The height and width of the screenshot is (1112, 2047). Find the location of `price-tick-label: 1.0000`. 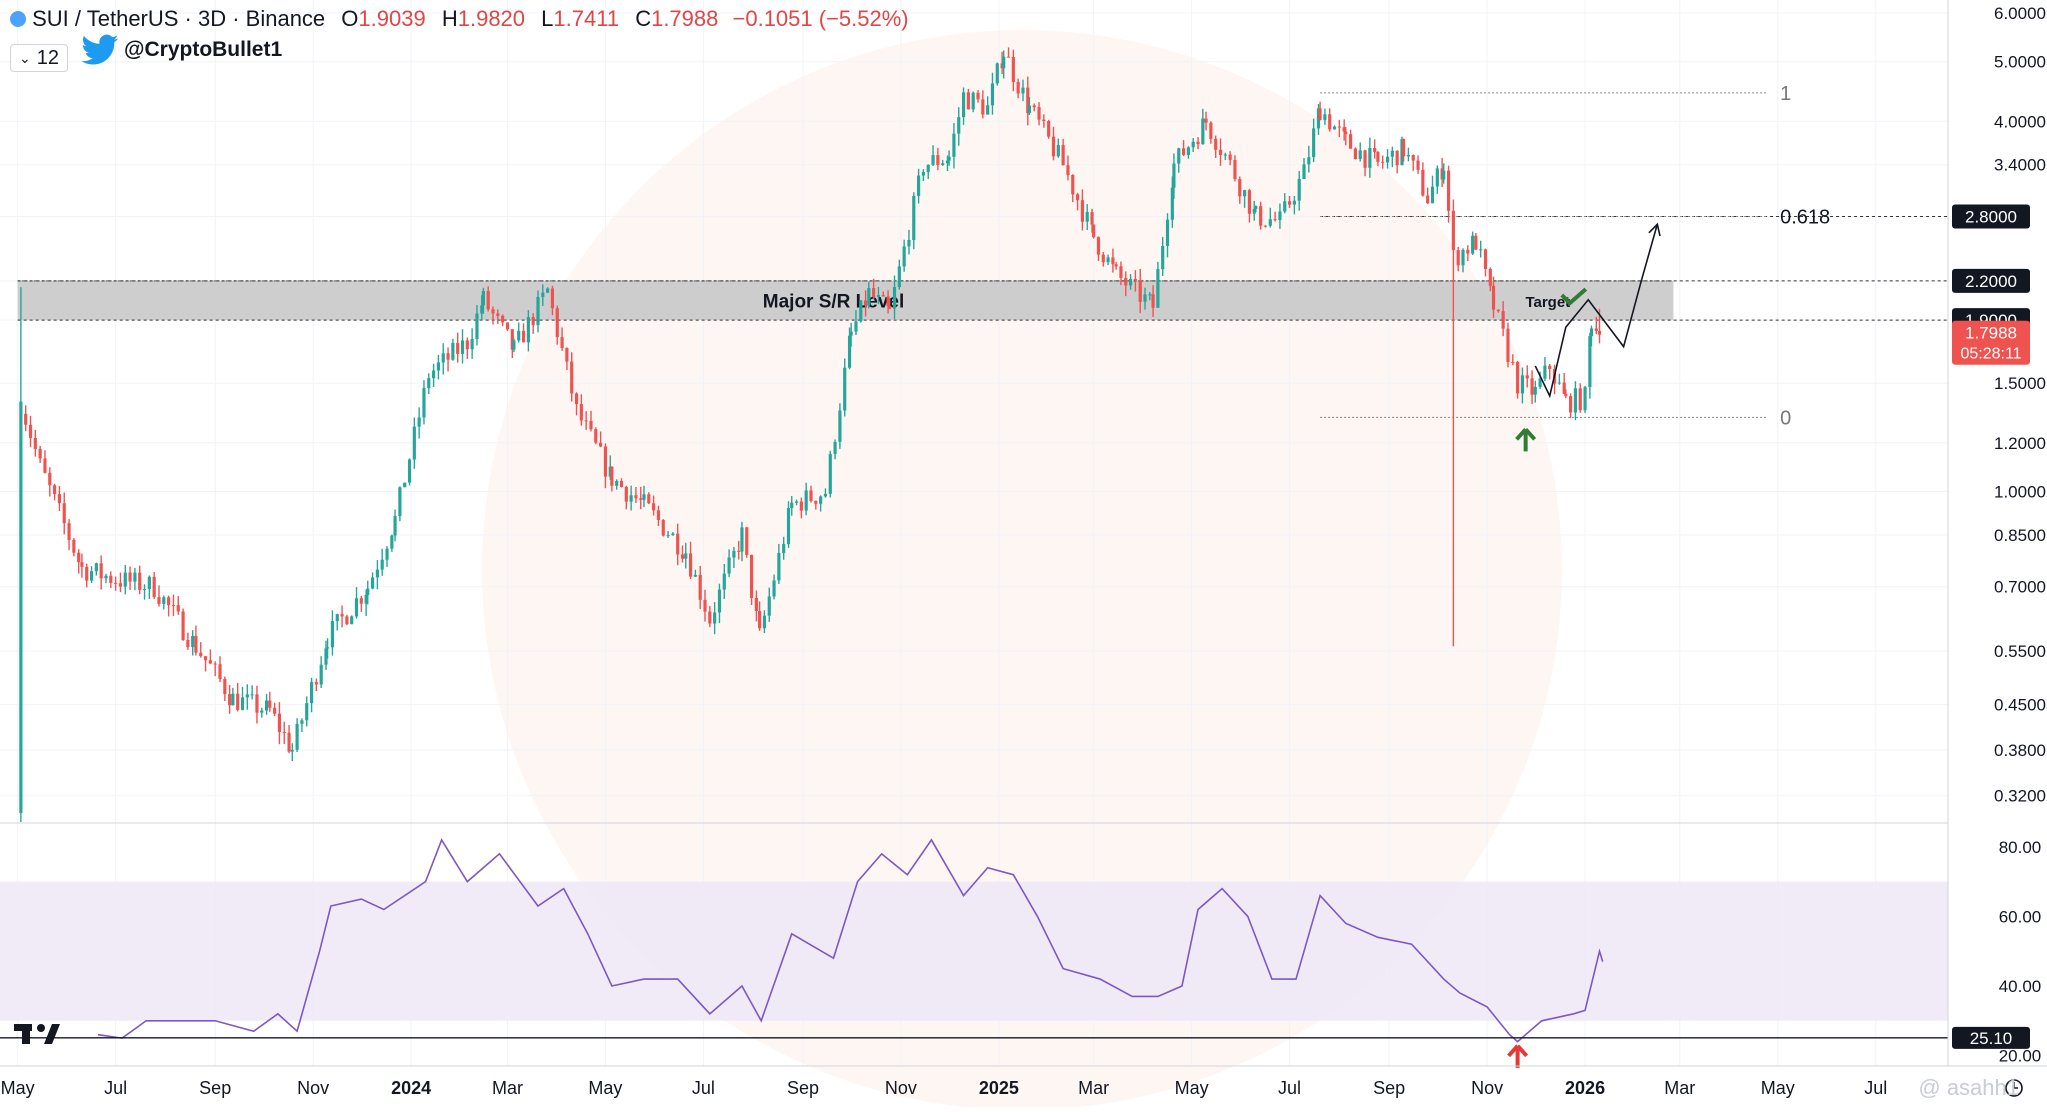

price-tick-label: 1.0000 is located at coordinates (2020, 491).